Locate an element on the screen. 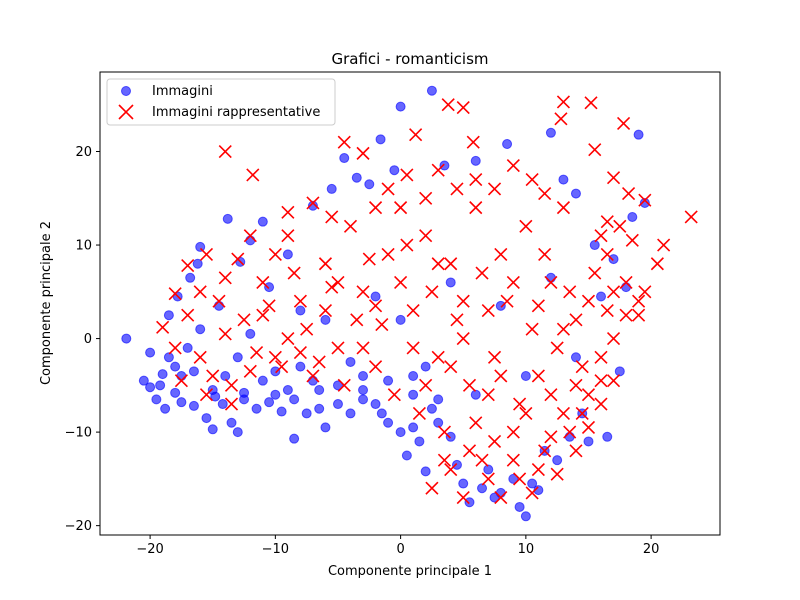 This screenshot has height=600, width=800. x-tick-label: −20 is located at coordinates (149, 549).